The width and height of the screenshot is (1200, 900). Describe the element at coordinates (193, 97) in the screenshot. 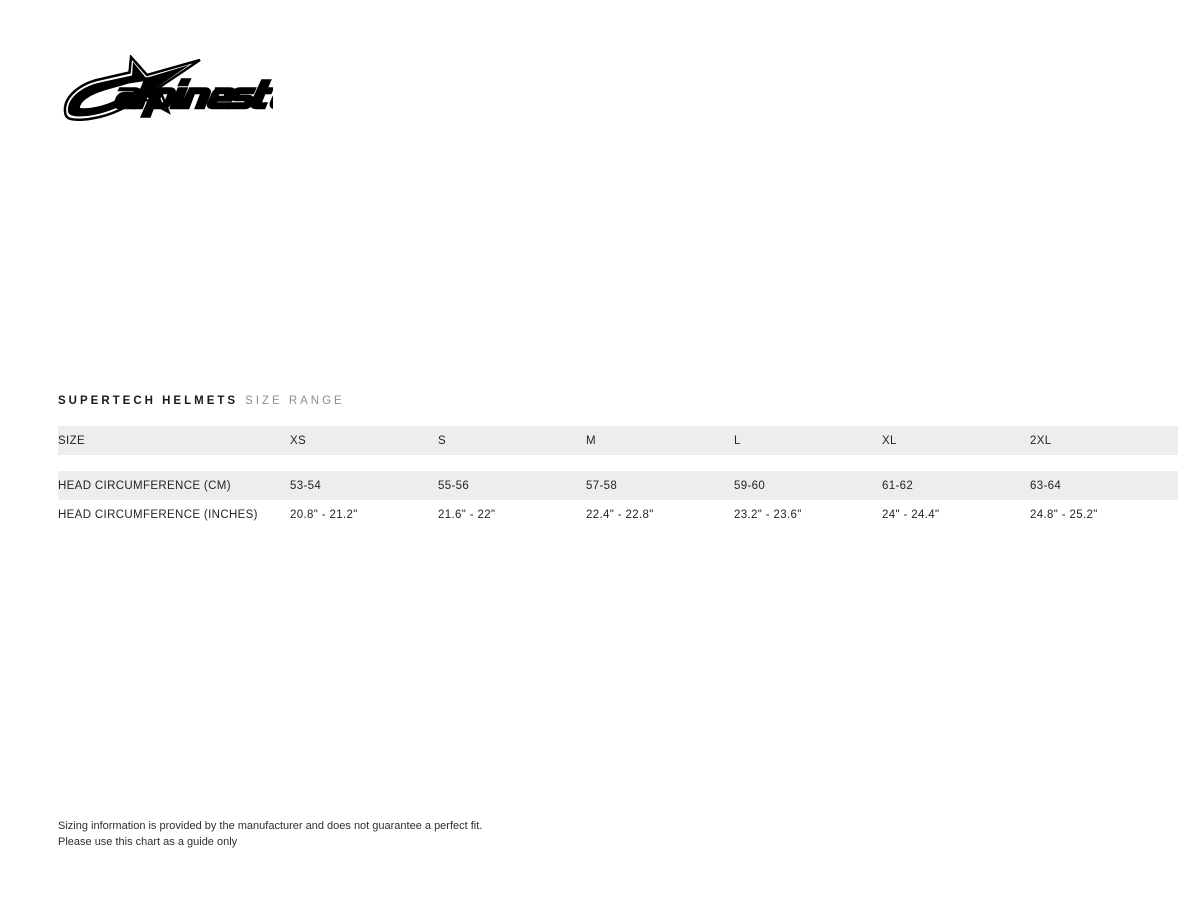

I see `alpinestars-wordmark` at that location.